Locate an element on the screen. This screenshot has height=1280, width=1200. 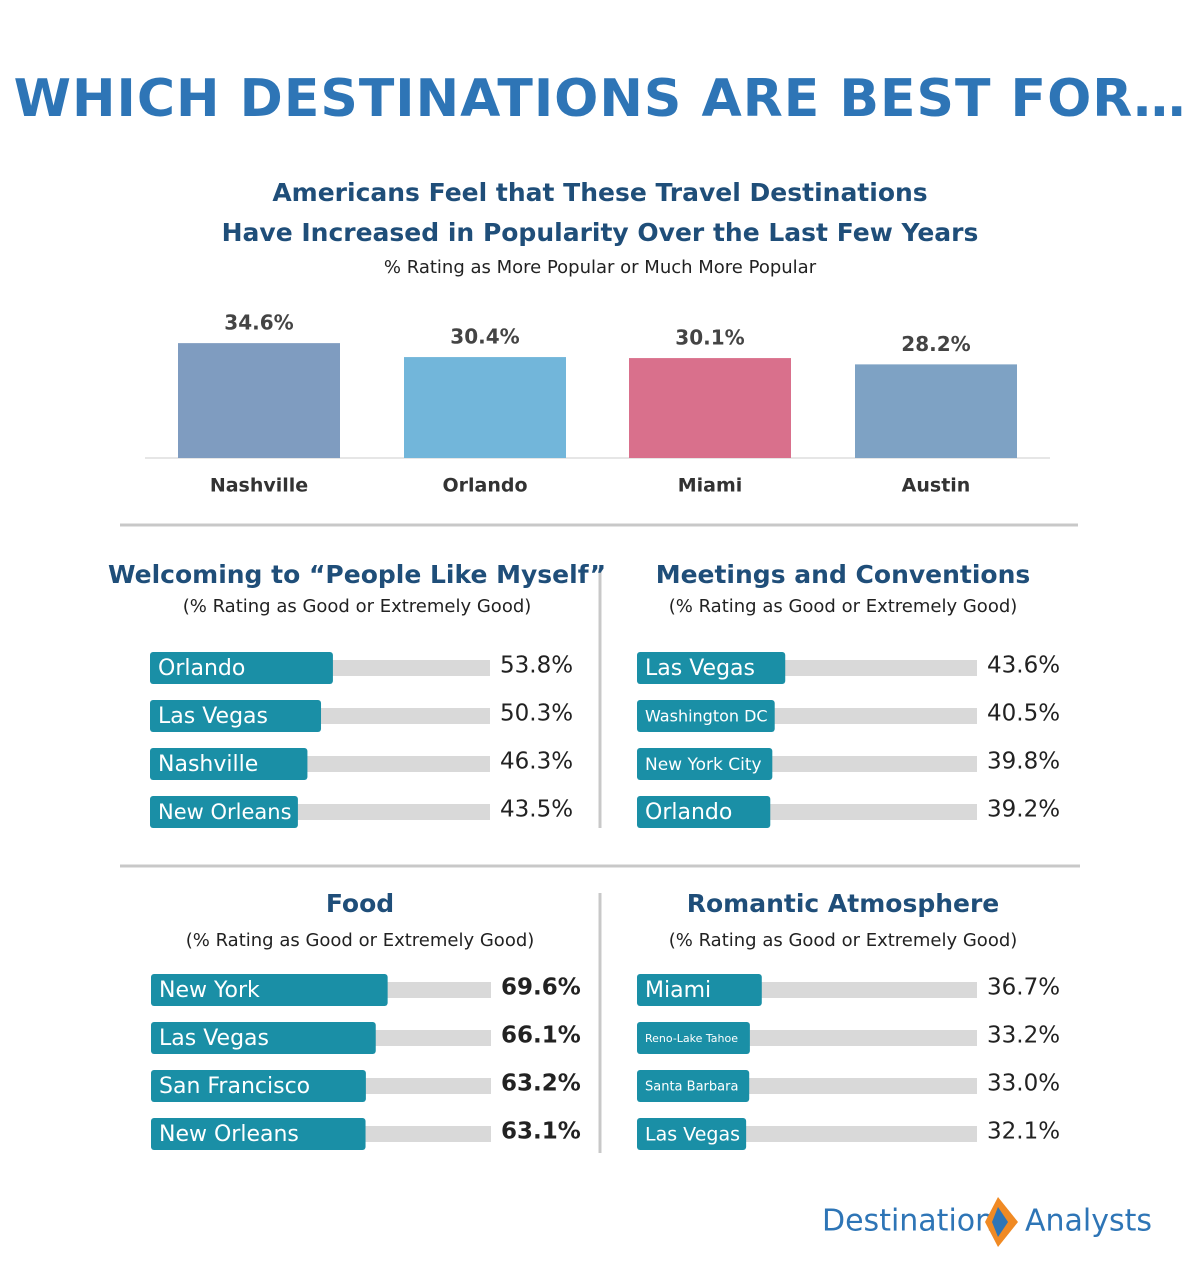
value-label: 39.8% is located at coordinates (1023, 762).